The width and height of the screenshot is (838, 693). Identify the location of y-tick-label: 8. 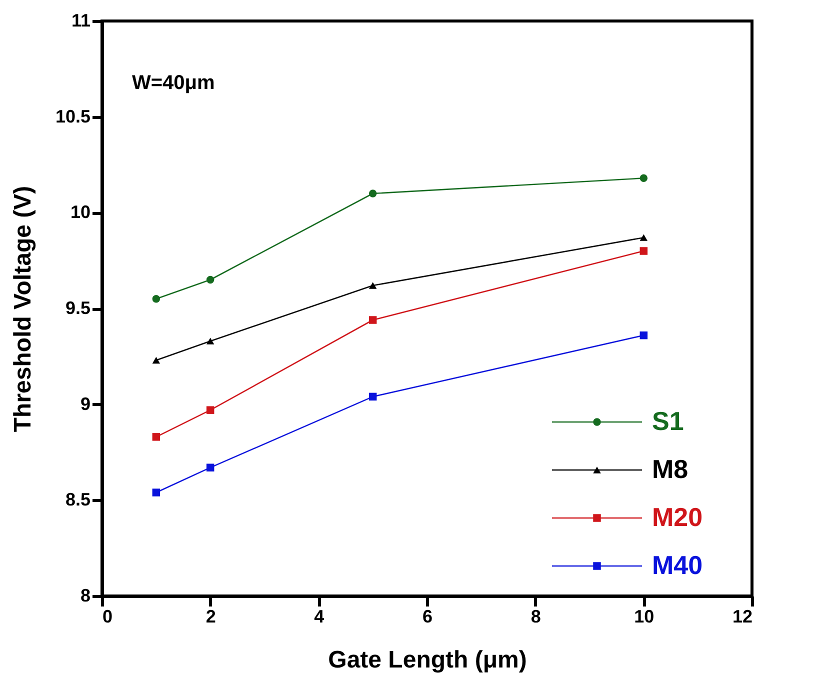
(85, 596).